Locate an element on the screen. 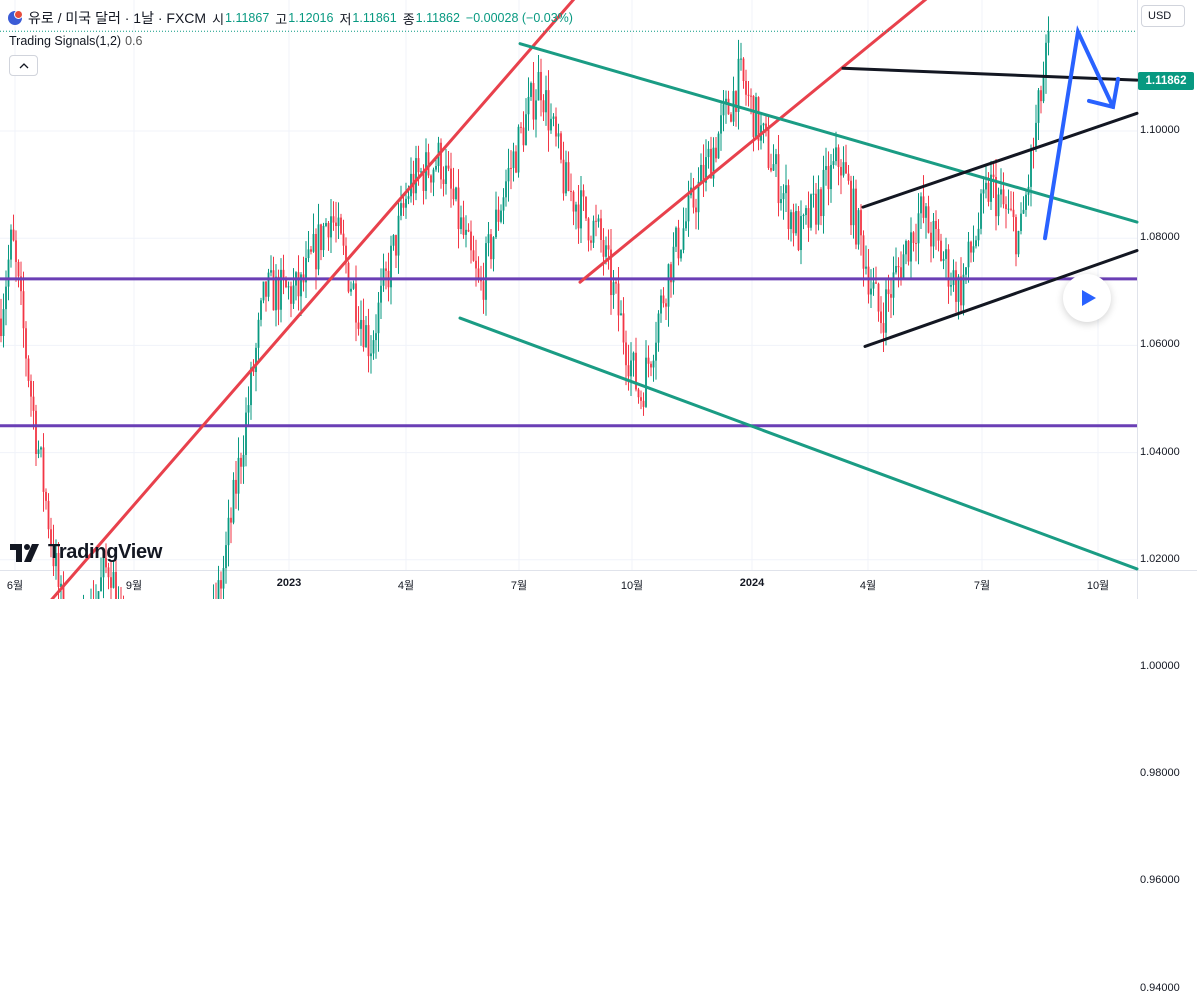 This screenshot has width=1197, height=994. symbol-title: 유로 / 미국 달러 · 1날 · FXCM is located at coordinates (117, 18).